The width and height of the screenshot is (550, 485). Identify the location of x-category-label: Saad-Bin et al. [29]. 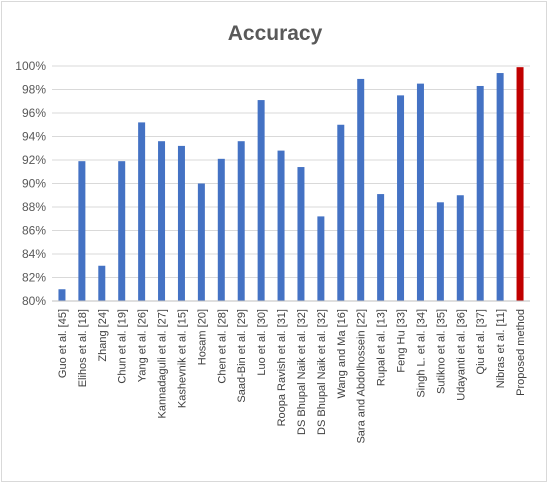
(242, 356).